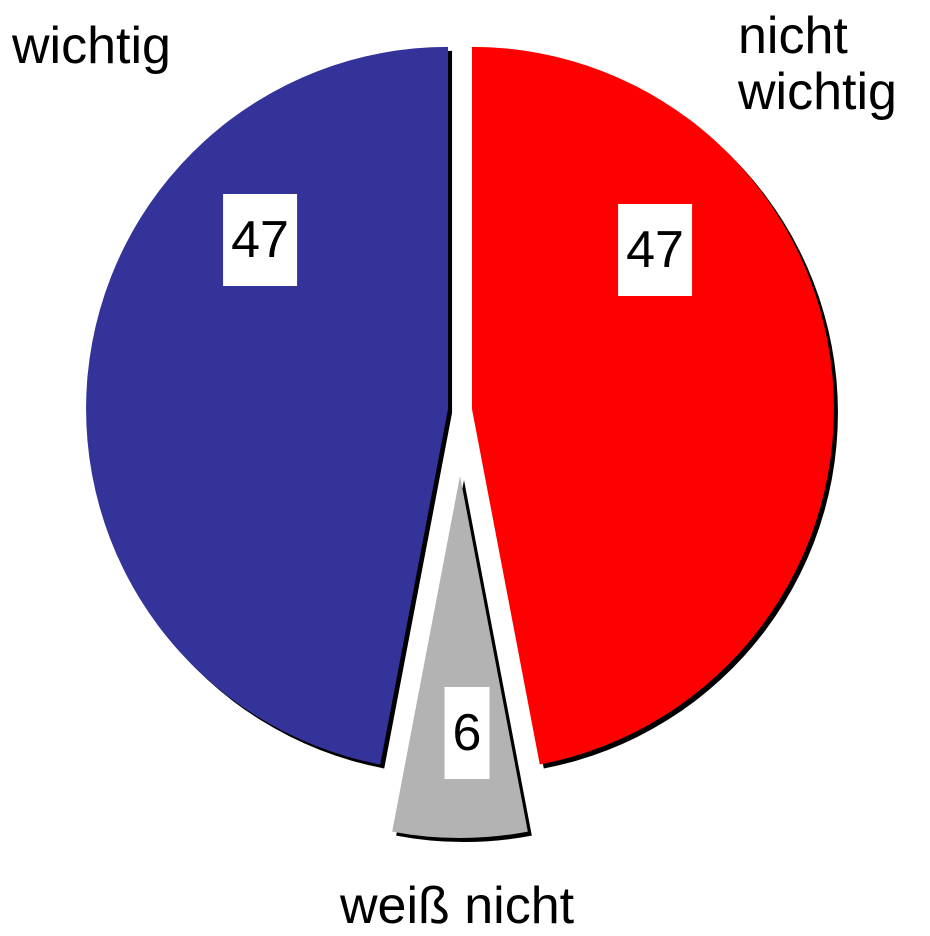 Image resolution: width=930 pixels, height=936 pixels. What do you see at coordinates (460, 657) in the screenshot?
I see `slice` at bounding box center [460, 657].